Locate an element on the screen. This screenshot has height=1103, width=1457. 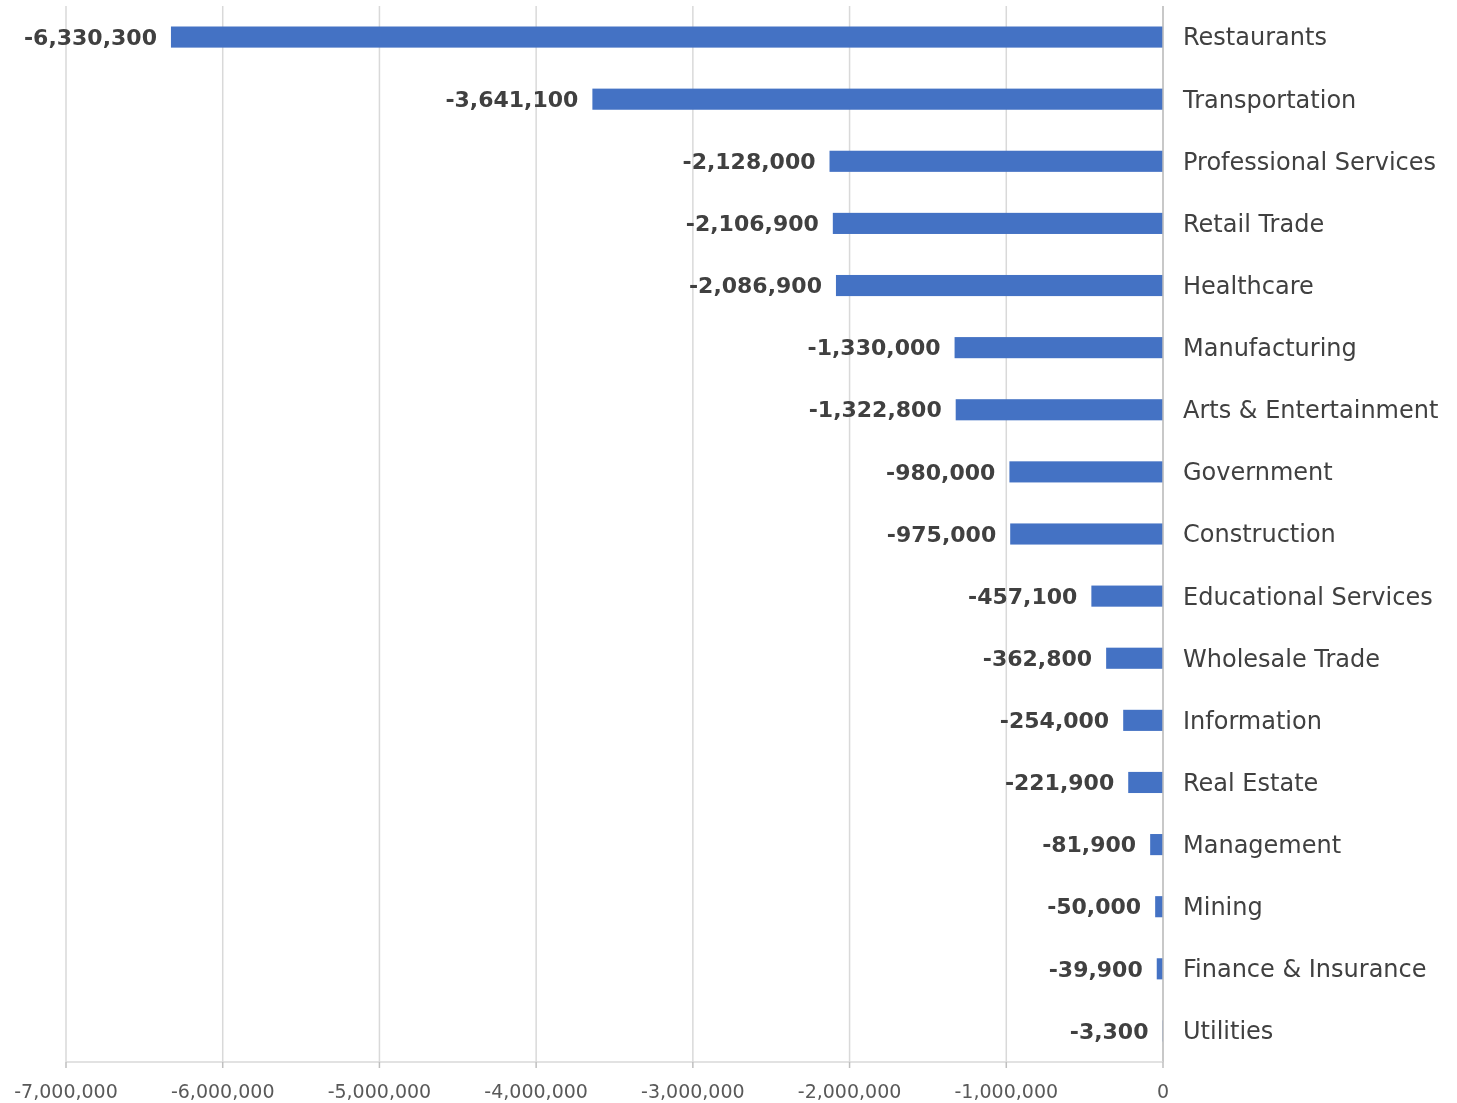
data-label: -457,100 is located at coordinates (1023, 596).